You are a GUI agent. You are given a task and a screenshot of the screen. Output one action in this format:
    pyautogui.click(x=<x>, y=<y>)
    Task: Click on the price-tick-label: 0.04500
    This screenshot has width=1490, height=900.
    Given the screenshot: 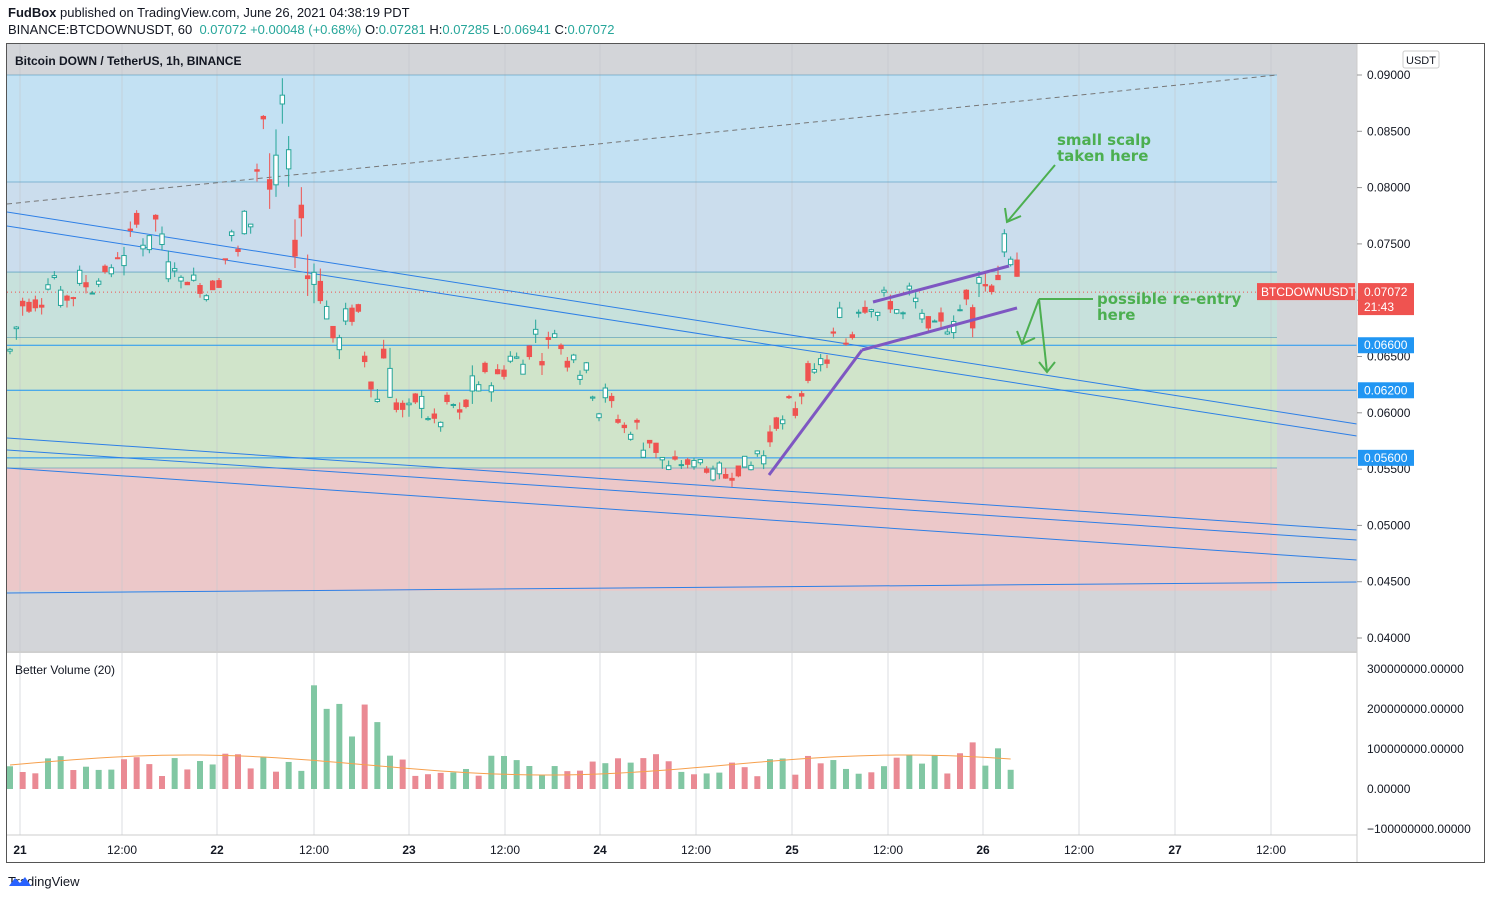 What is the action you would take?
    pyautogui.click(x=1389, y=582)
    